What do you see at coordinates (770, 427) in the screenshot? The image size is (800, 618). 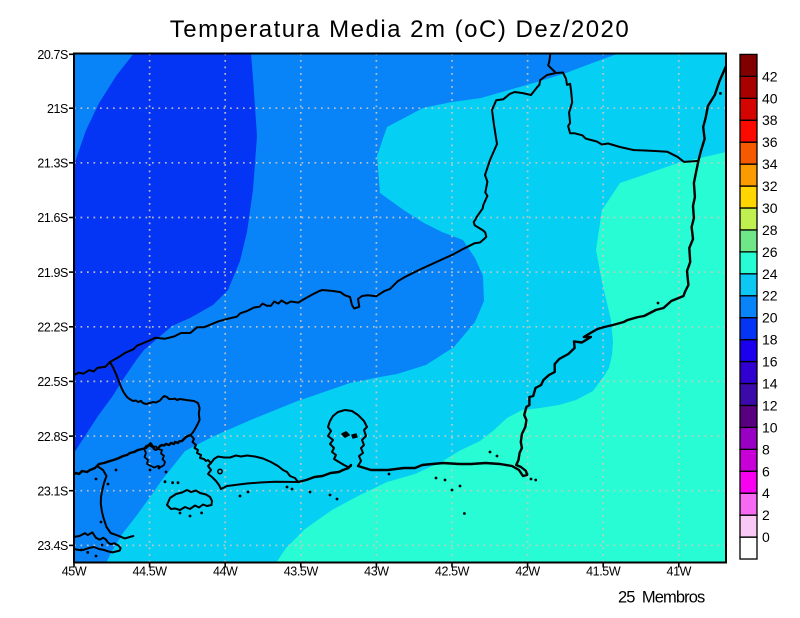 I see `svg-text: 10` at bounding box center [770, 427].